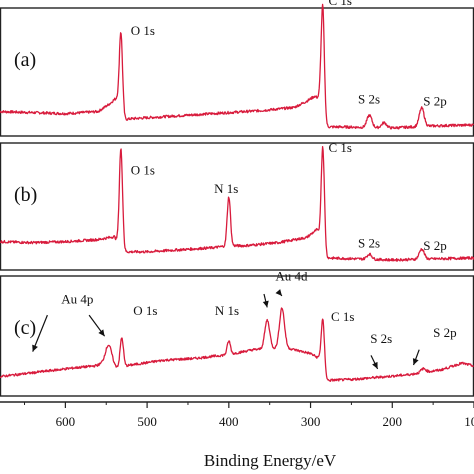  Describe the element at coordinates (66, 421) in the screenshot. I see `x-tick-label: 600` at that location.